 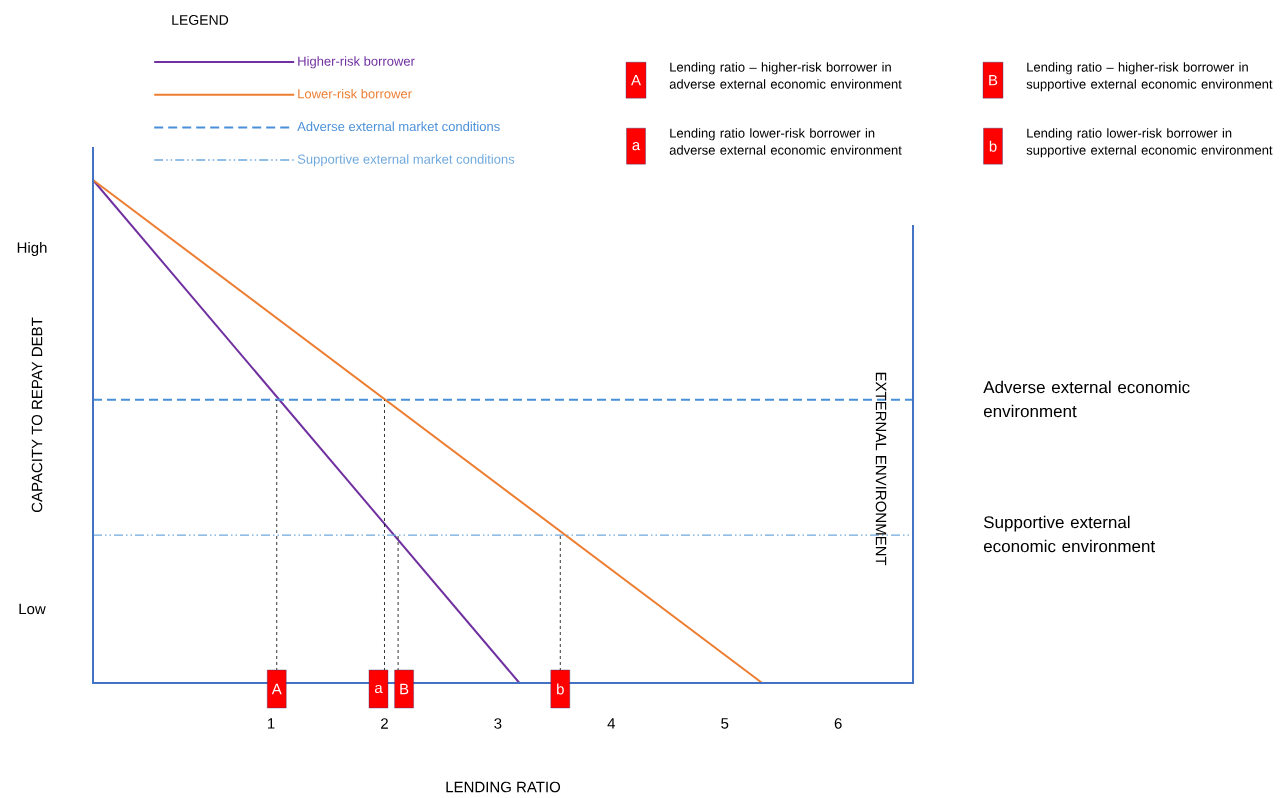 I want to click on text: High, so click(x=32, y=249).